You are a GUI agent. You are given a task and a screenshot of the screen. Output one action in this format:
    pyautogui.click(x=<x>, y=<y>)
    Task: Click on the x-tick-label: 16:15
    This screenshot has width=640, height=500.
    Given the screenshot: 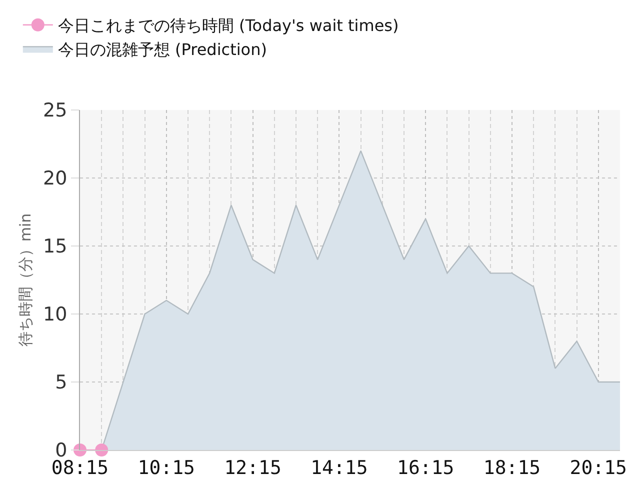 What is the action you would take?
    pyautogui.click(x=425, y=467)
    